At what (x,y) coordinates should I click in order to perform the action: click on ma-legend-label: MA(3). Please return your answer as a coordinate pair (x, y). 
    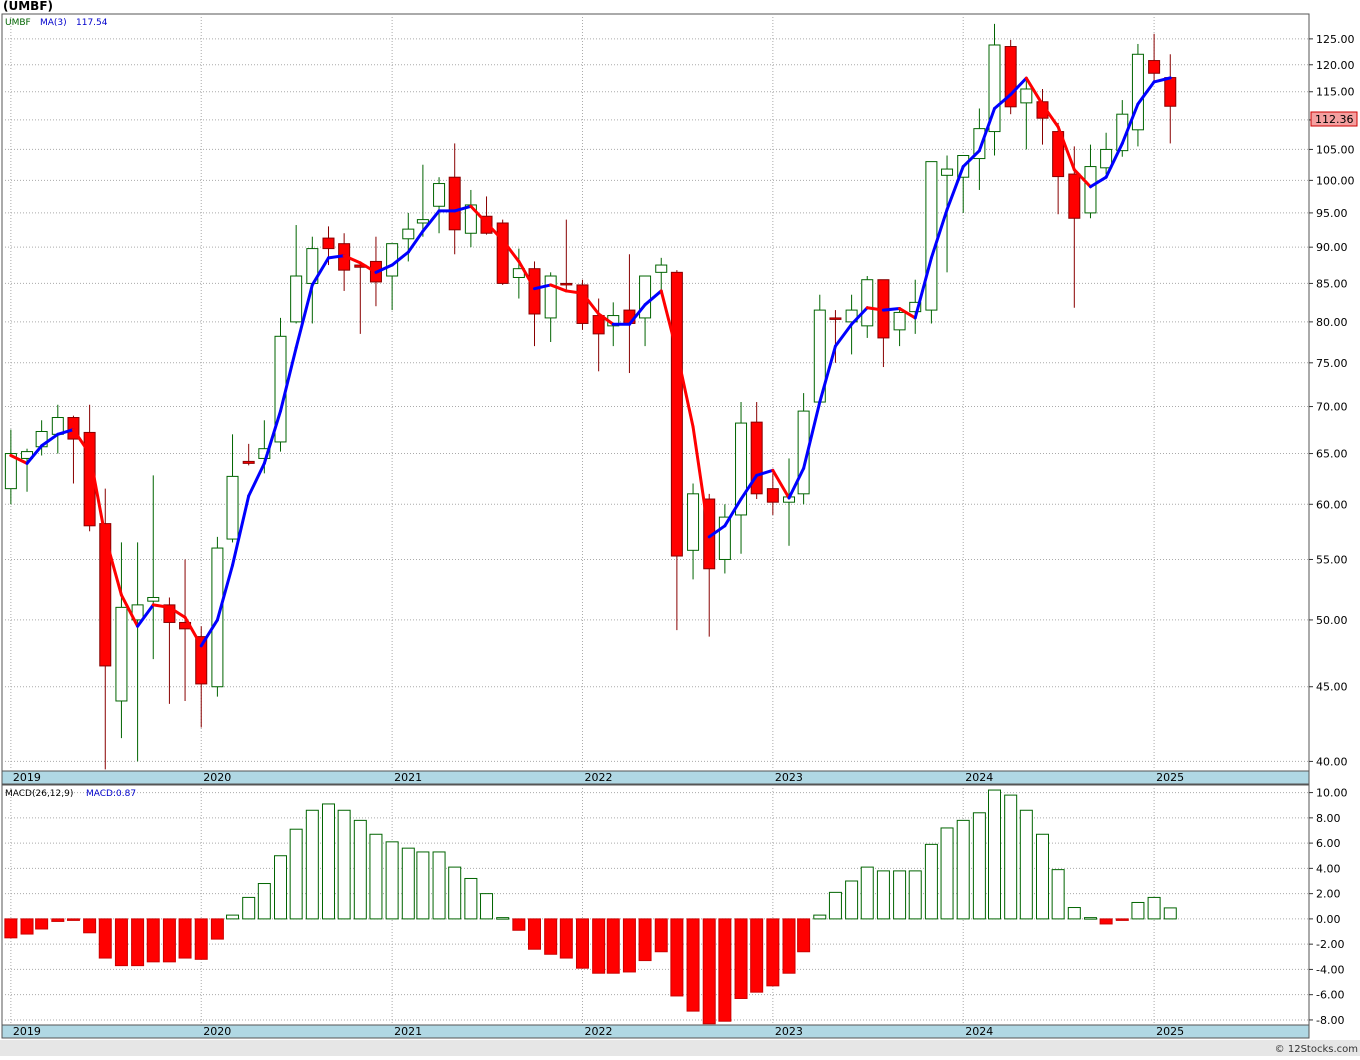
    Looking at the image, I should click on (53, 23).